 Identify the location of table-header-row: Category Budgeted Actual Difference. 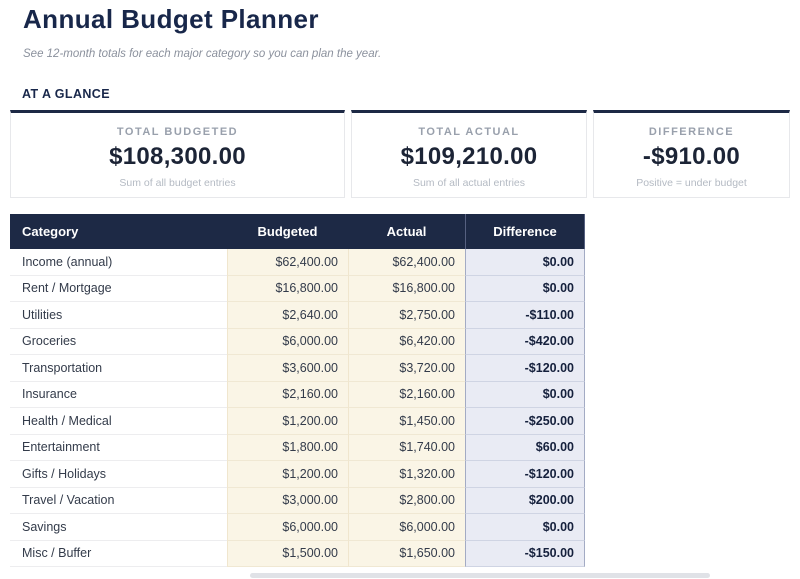
(297, 231).